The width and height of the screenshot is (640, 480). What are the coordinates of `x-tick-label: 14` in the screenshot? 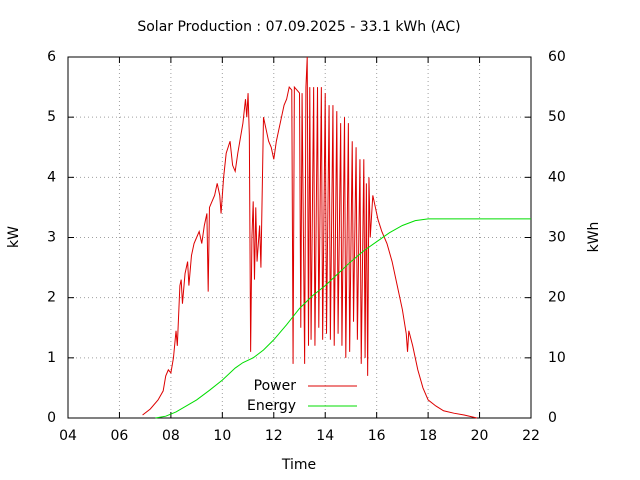 It's located at (325, 436).